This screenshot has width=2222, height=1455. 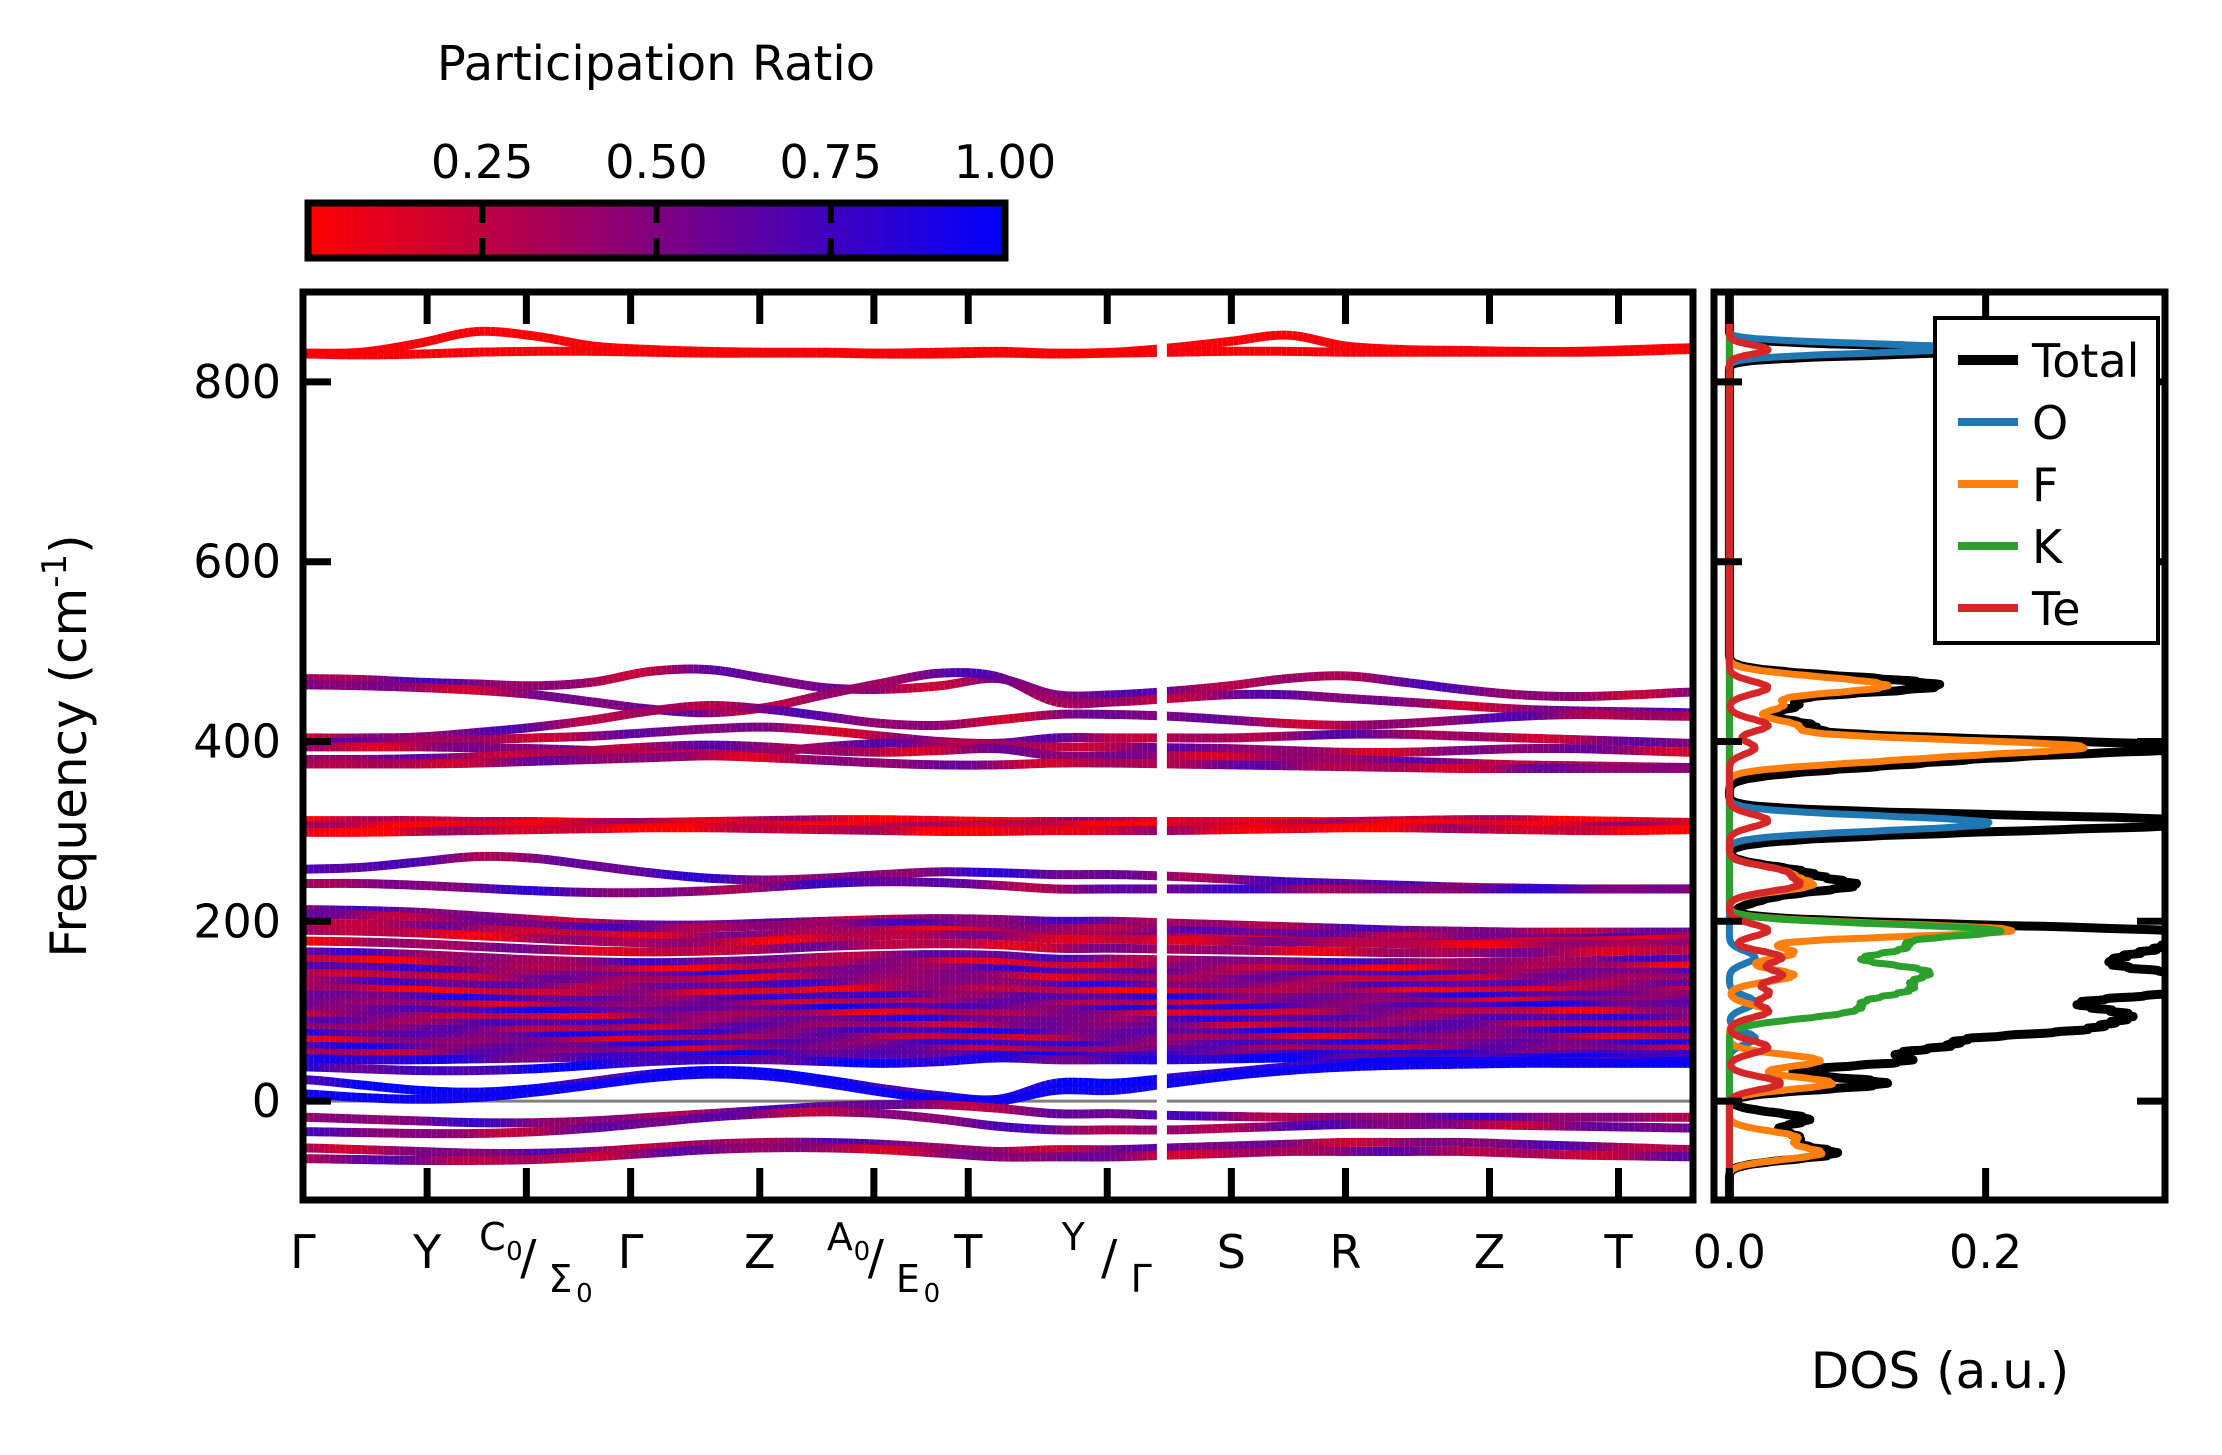 What do you see at coordinates (656, 230) in the screenshot?
I see `colorbar-gradient` at bounding box center [656, 230].